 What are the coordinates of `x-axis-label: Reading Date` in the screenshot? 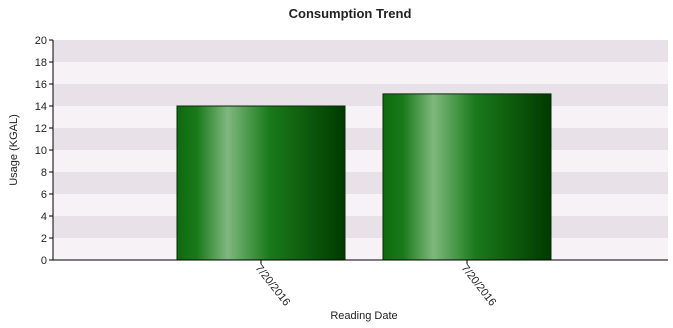 It's located at (363, 316).